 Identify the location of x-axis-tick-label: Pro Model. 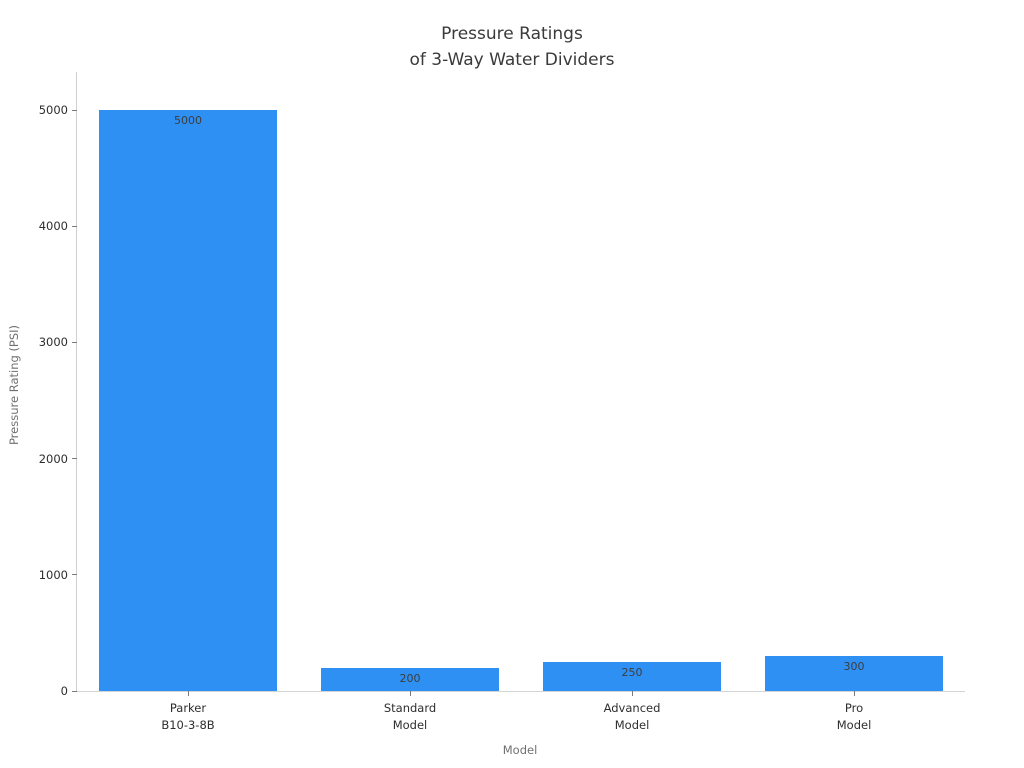
(854, 716).